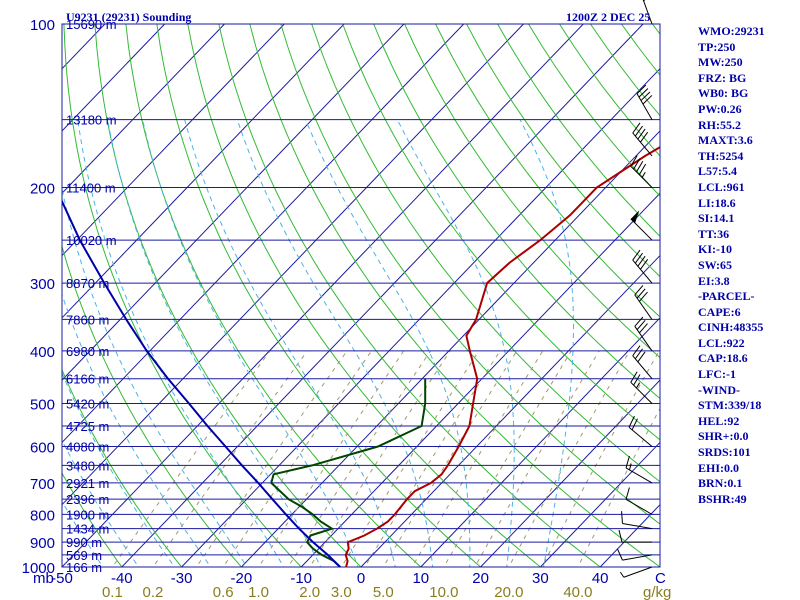 Image resolution: width=800 pixels, height=600 pixels. What do you see at coordinates (84, 542) in the screenshot?
I see `height-label: 990 m` at bounding box center [84, 542].